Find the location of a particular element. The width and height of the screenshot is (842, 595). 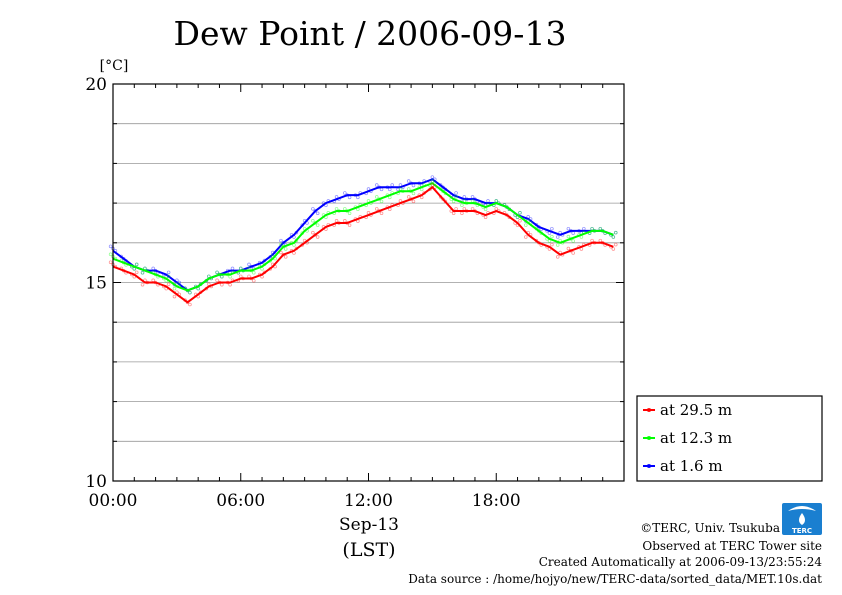

terc-logo: TERC is located at coordinates (802, 519).